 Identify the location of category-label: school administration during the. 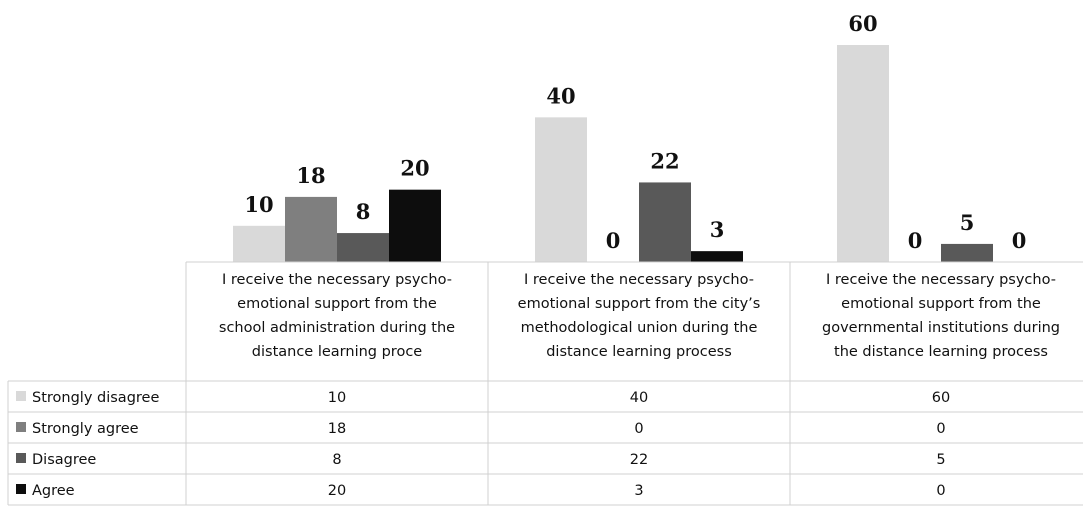
(337, 328).